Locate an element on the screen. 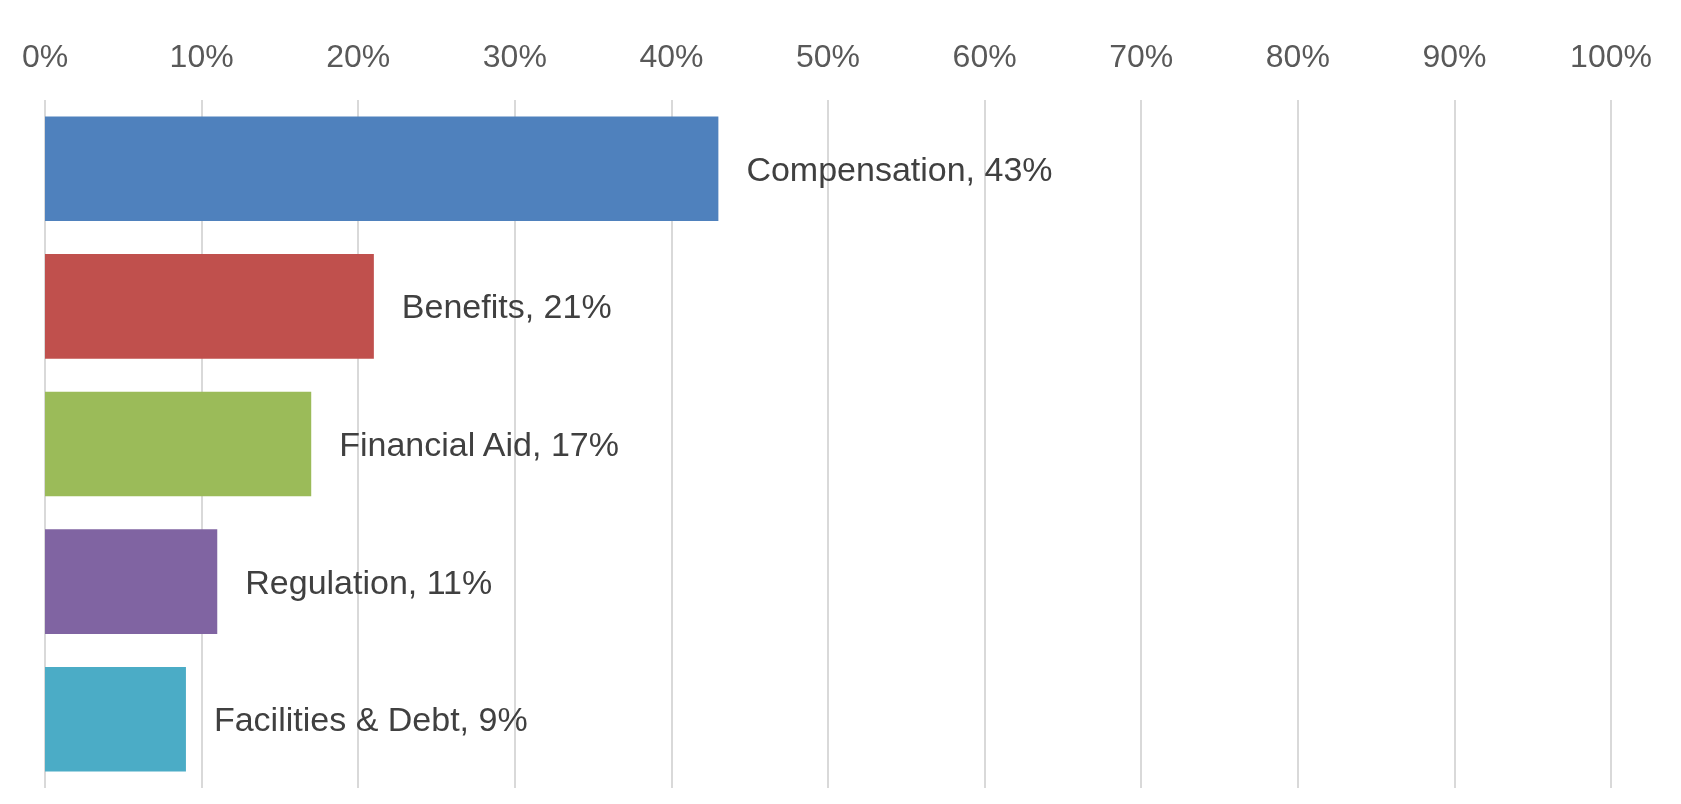  x-tick-label: 30% is located at coordinates (514, 56).